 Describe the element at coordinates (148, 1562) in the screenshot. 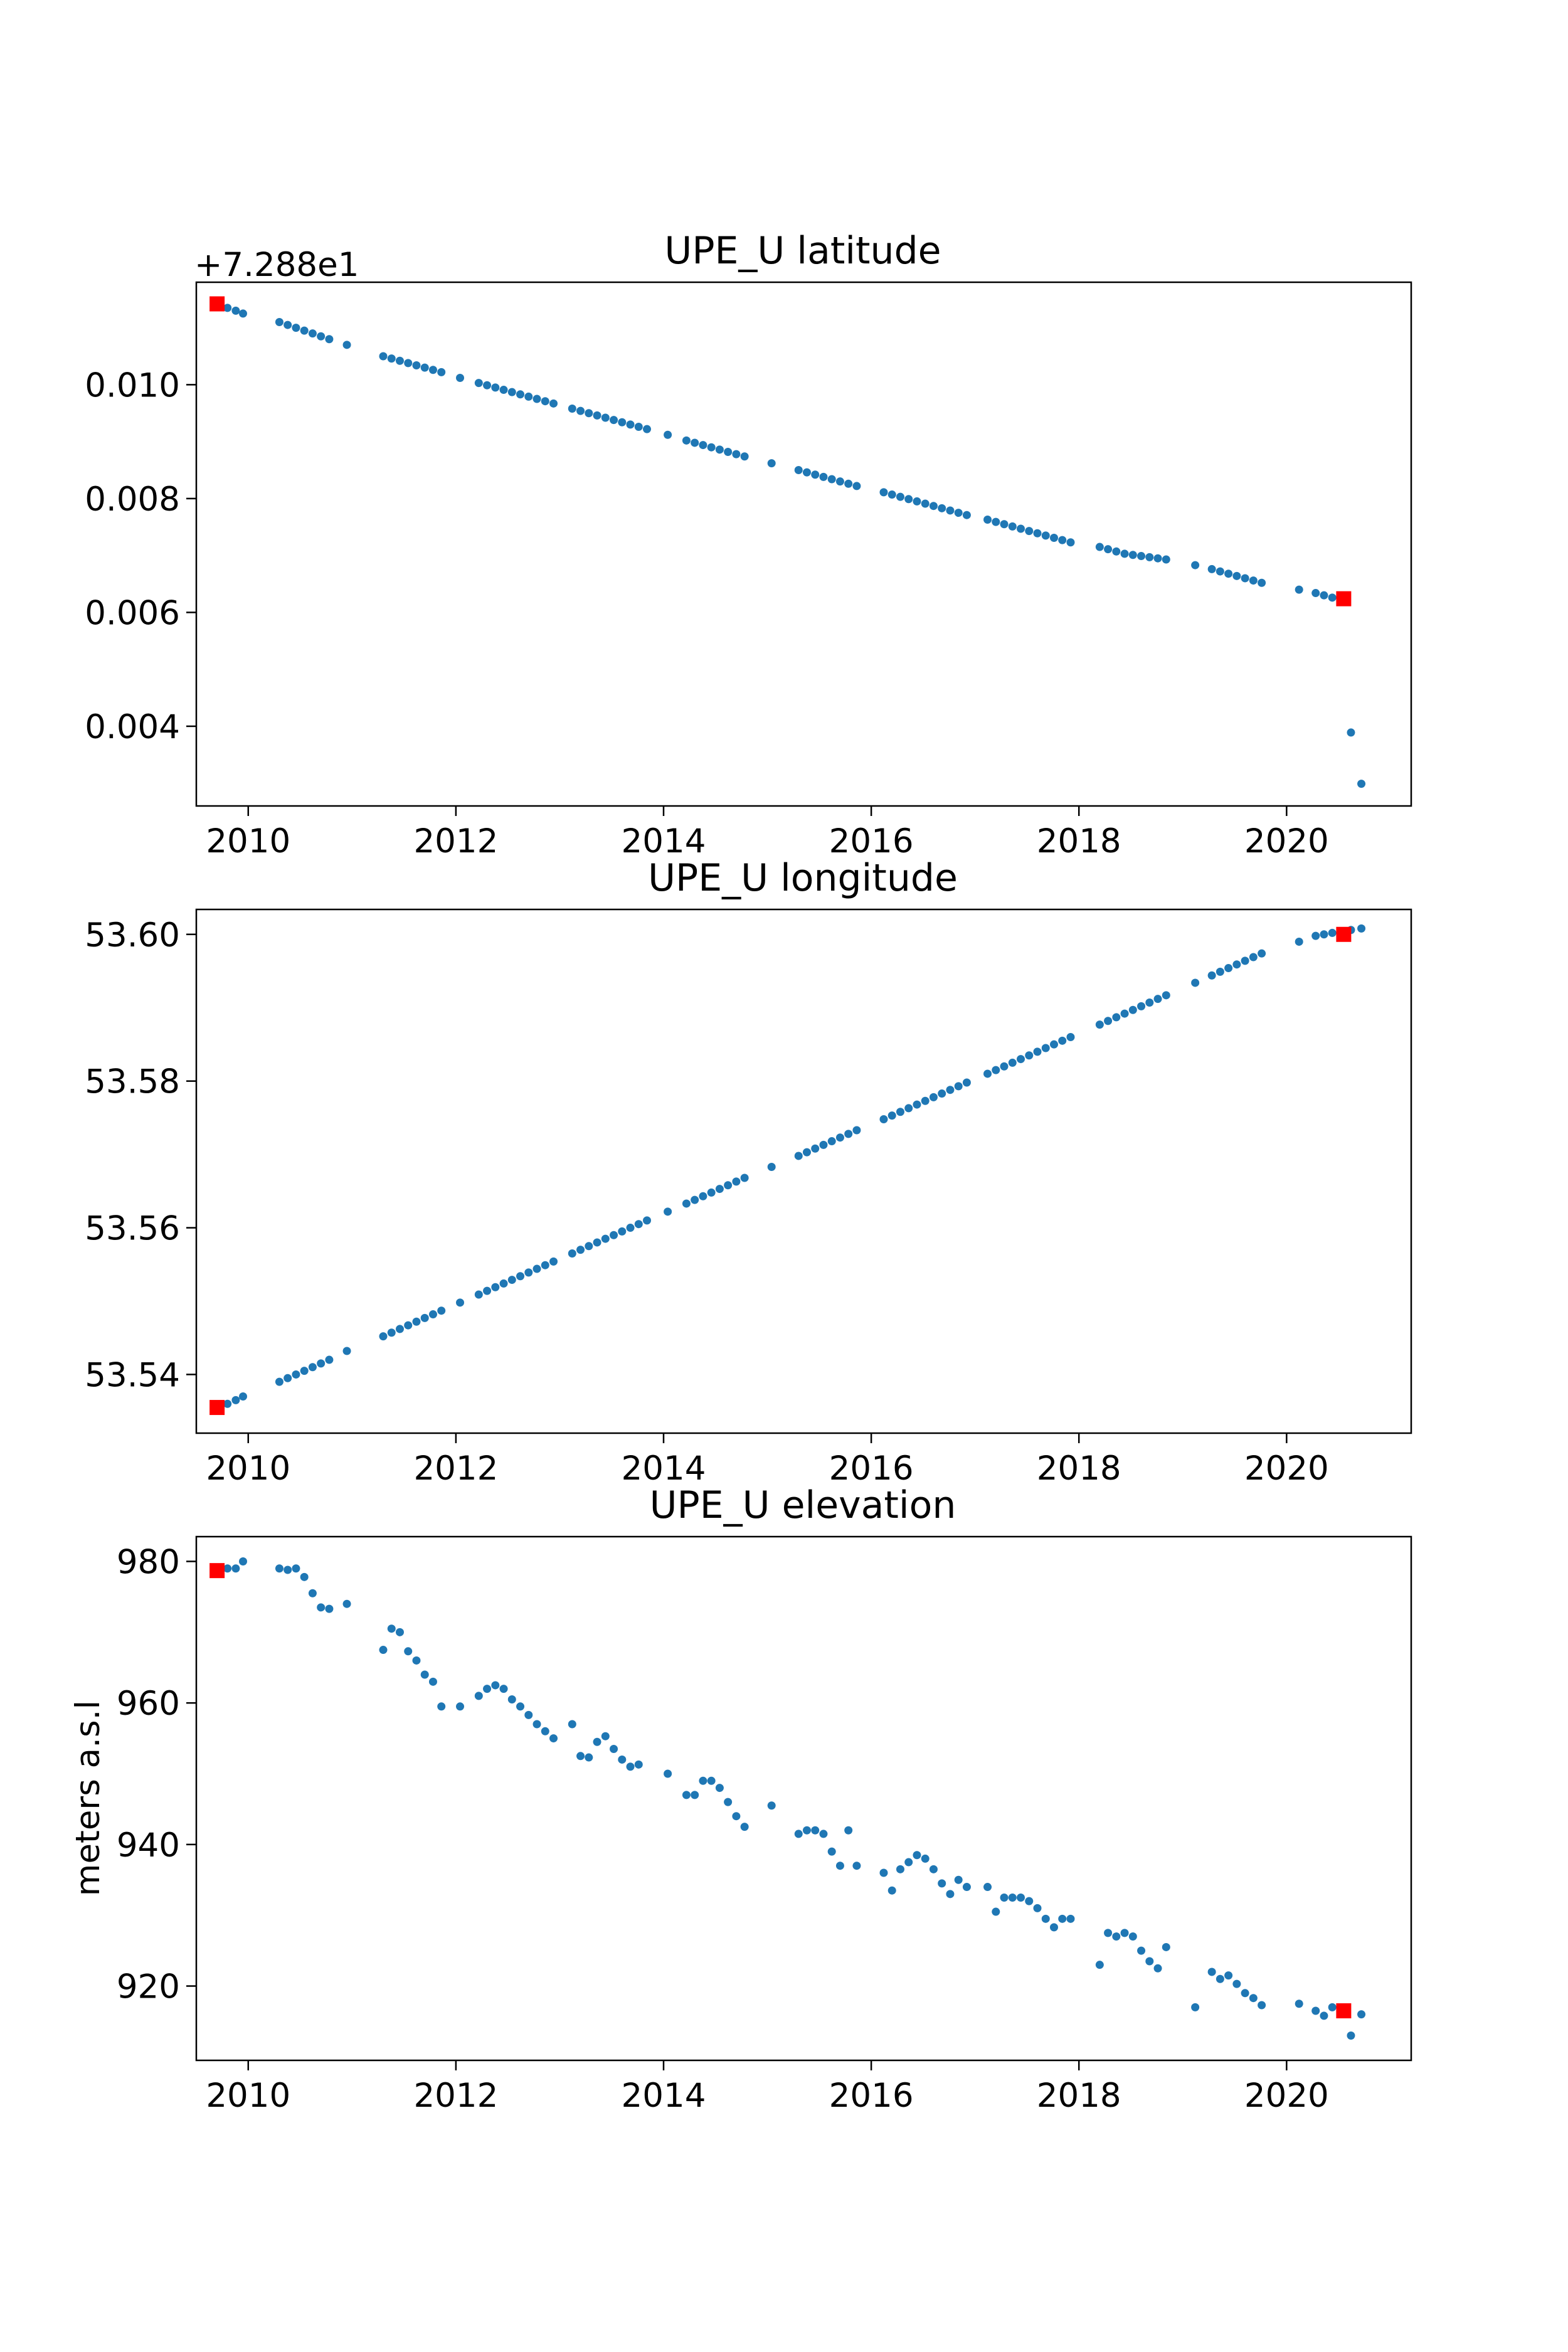

I see `elevation-y-tick-label: 980` at that location.